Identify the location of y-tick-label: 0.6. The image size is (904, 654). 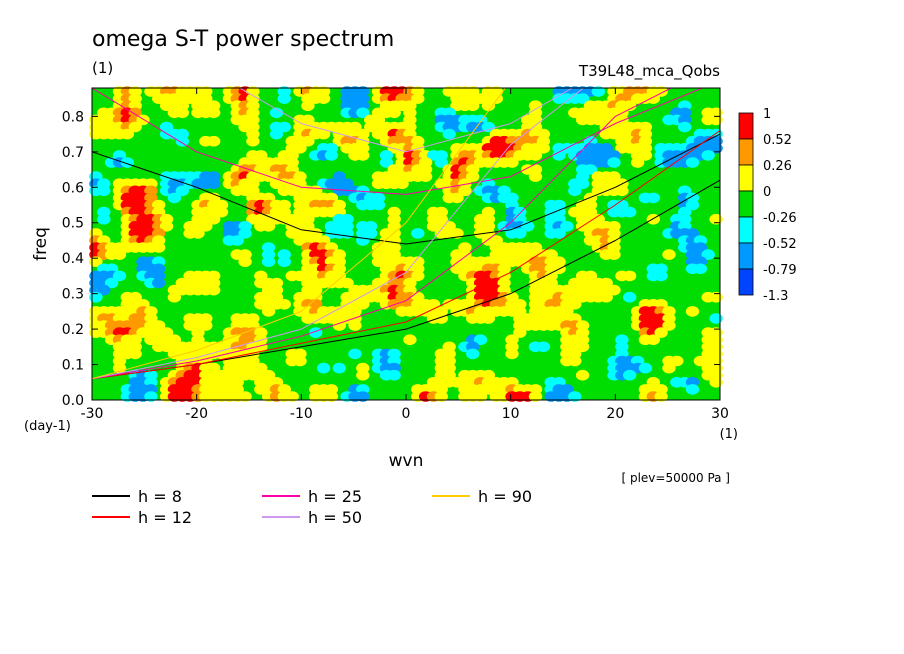
(73, 188).